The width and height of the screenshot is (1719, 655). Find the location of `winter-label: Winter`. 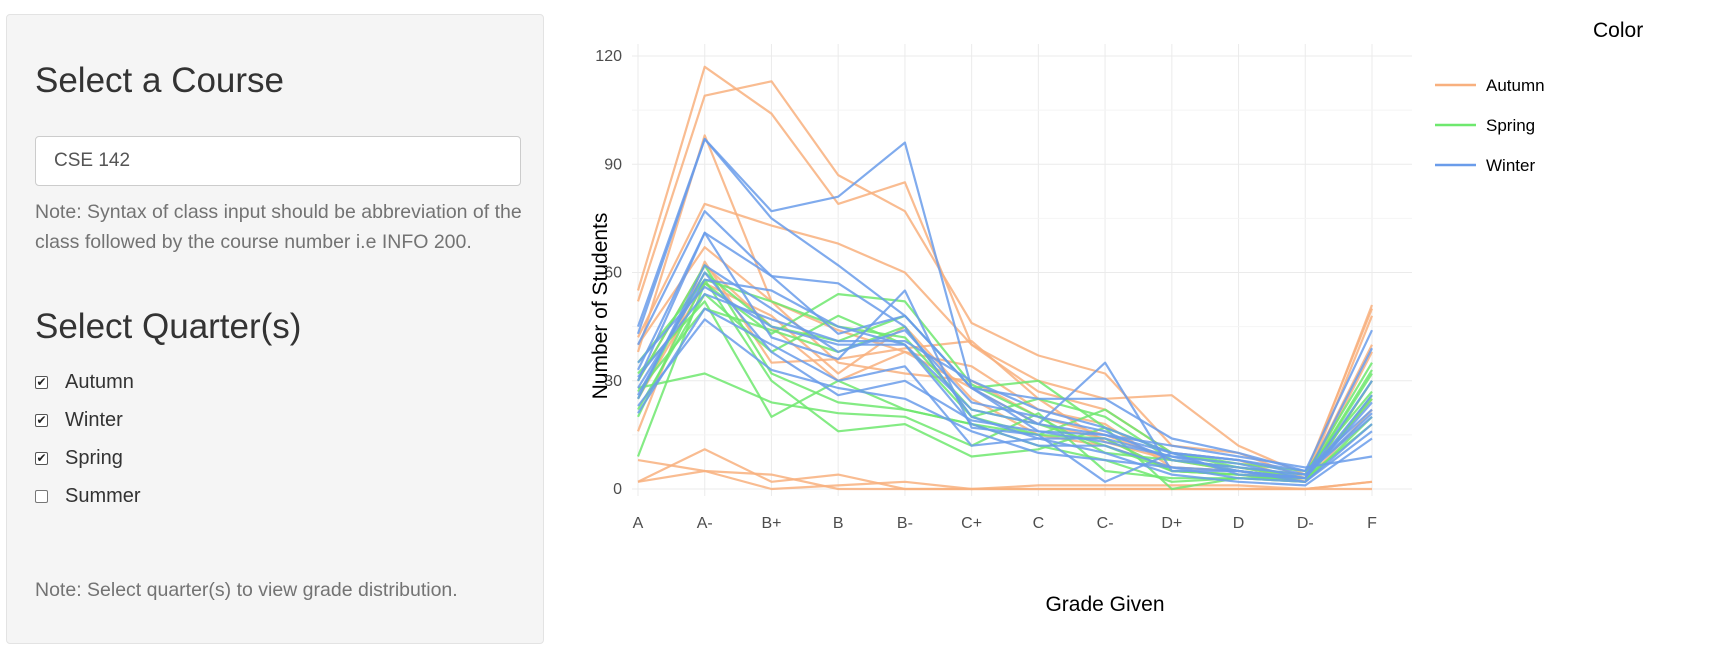

winter-label: Winter is located at coordinates (94, 419).